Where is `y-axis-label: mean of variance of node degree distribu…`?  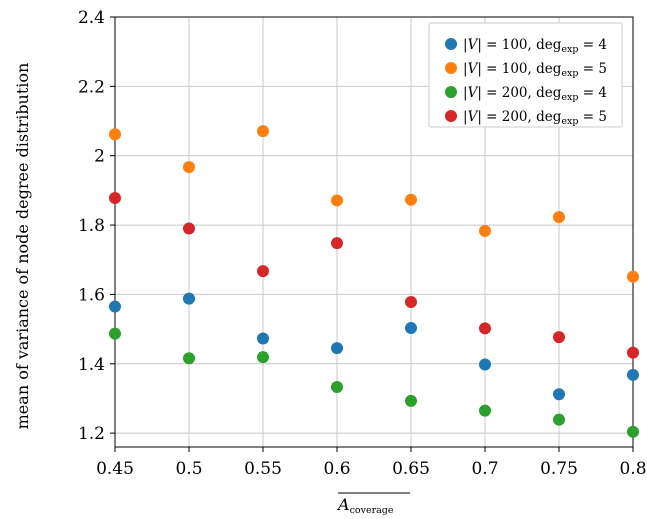 y-axis-label: mean of variance of node degree distribu… is located at coordinates (22, 246).